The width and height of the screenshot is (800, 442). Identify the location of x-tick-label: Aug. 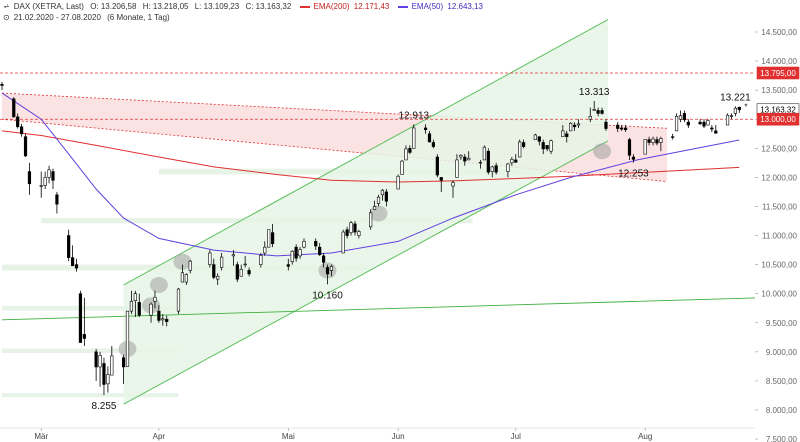
(645, 436).